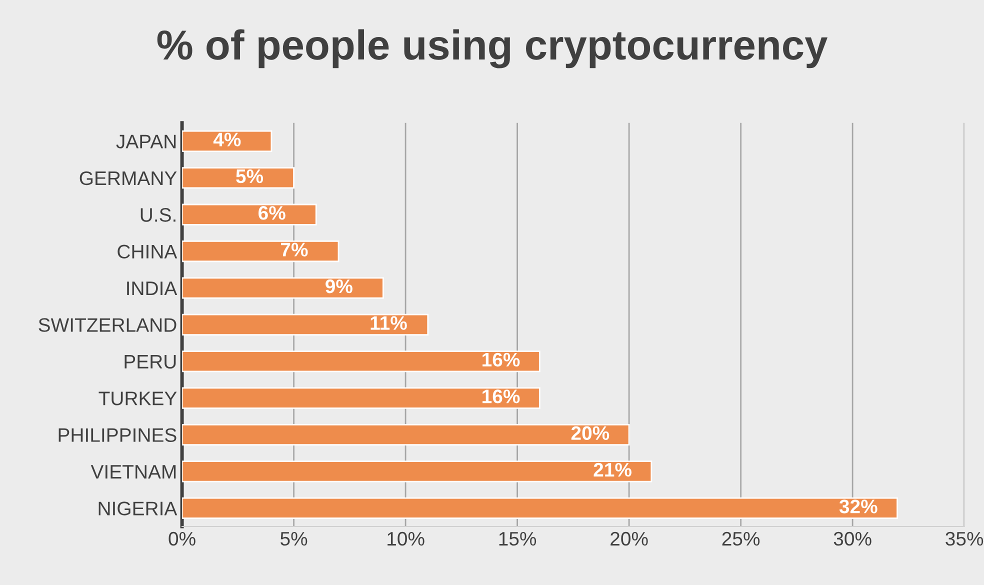 This screenshot has width=984, height=585. Describe the element at coordinates (272, 213) in the screenshot. I see `data-label: 6%` at that location.